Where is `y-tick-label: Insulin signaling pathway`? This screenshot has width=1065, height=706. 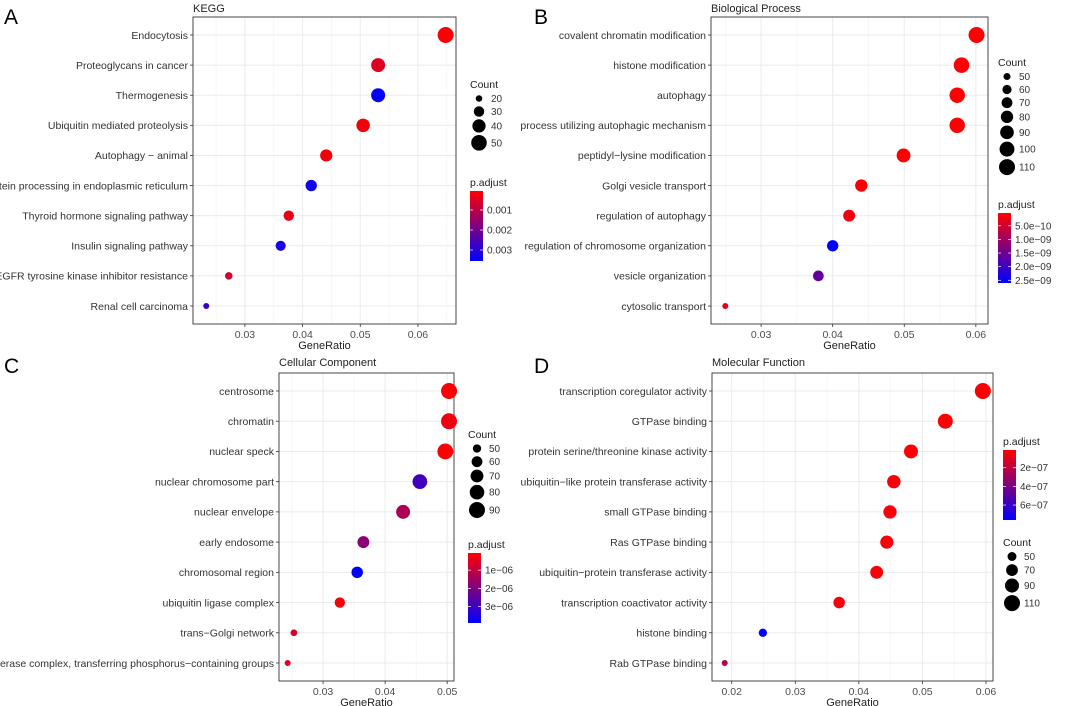
y-tick-label: Insulin signaling pathway is located at coordinates (129, 247).